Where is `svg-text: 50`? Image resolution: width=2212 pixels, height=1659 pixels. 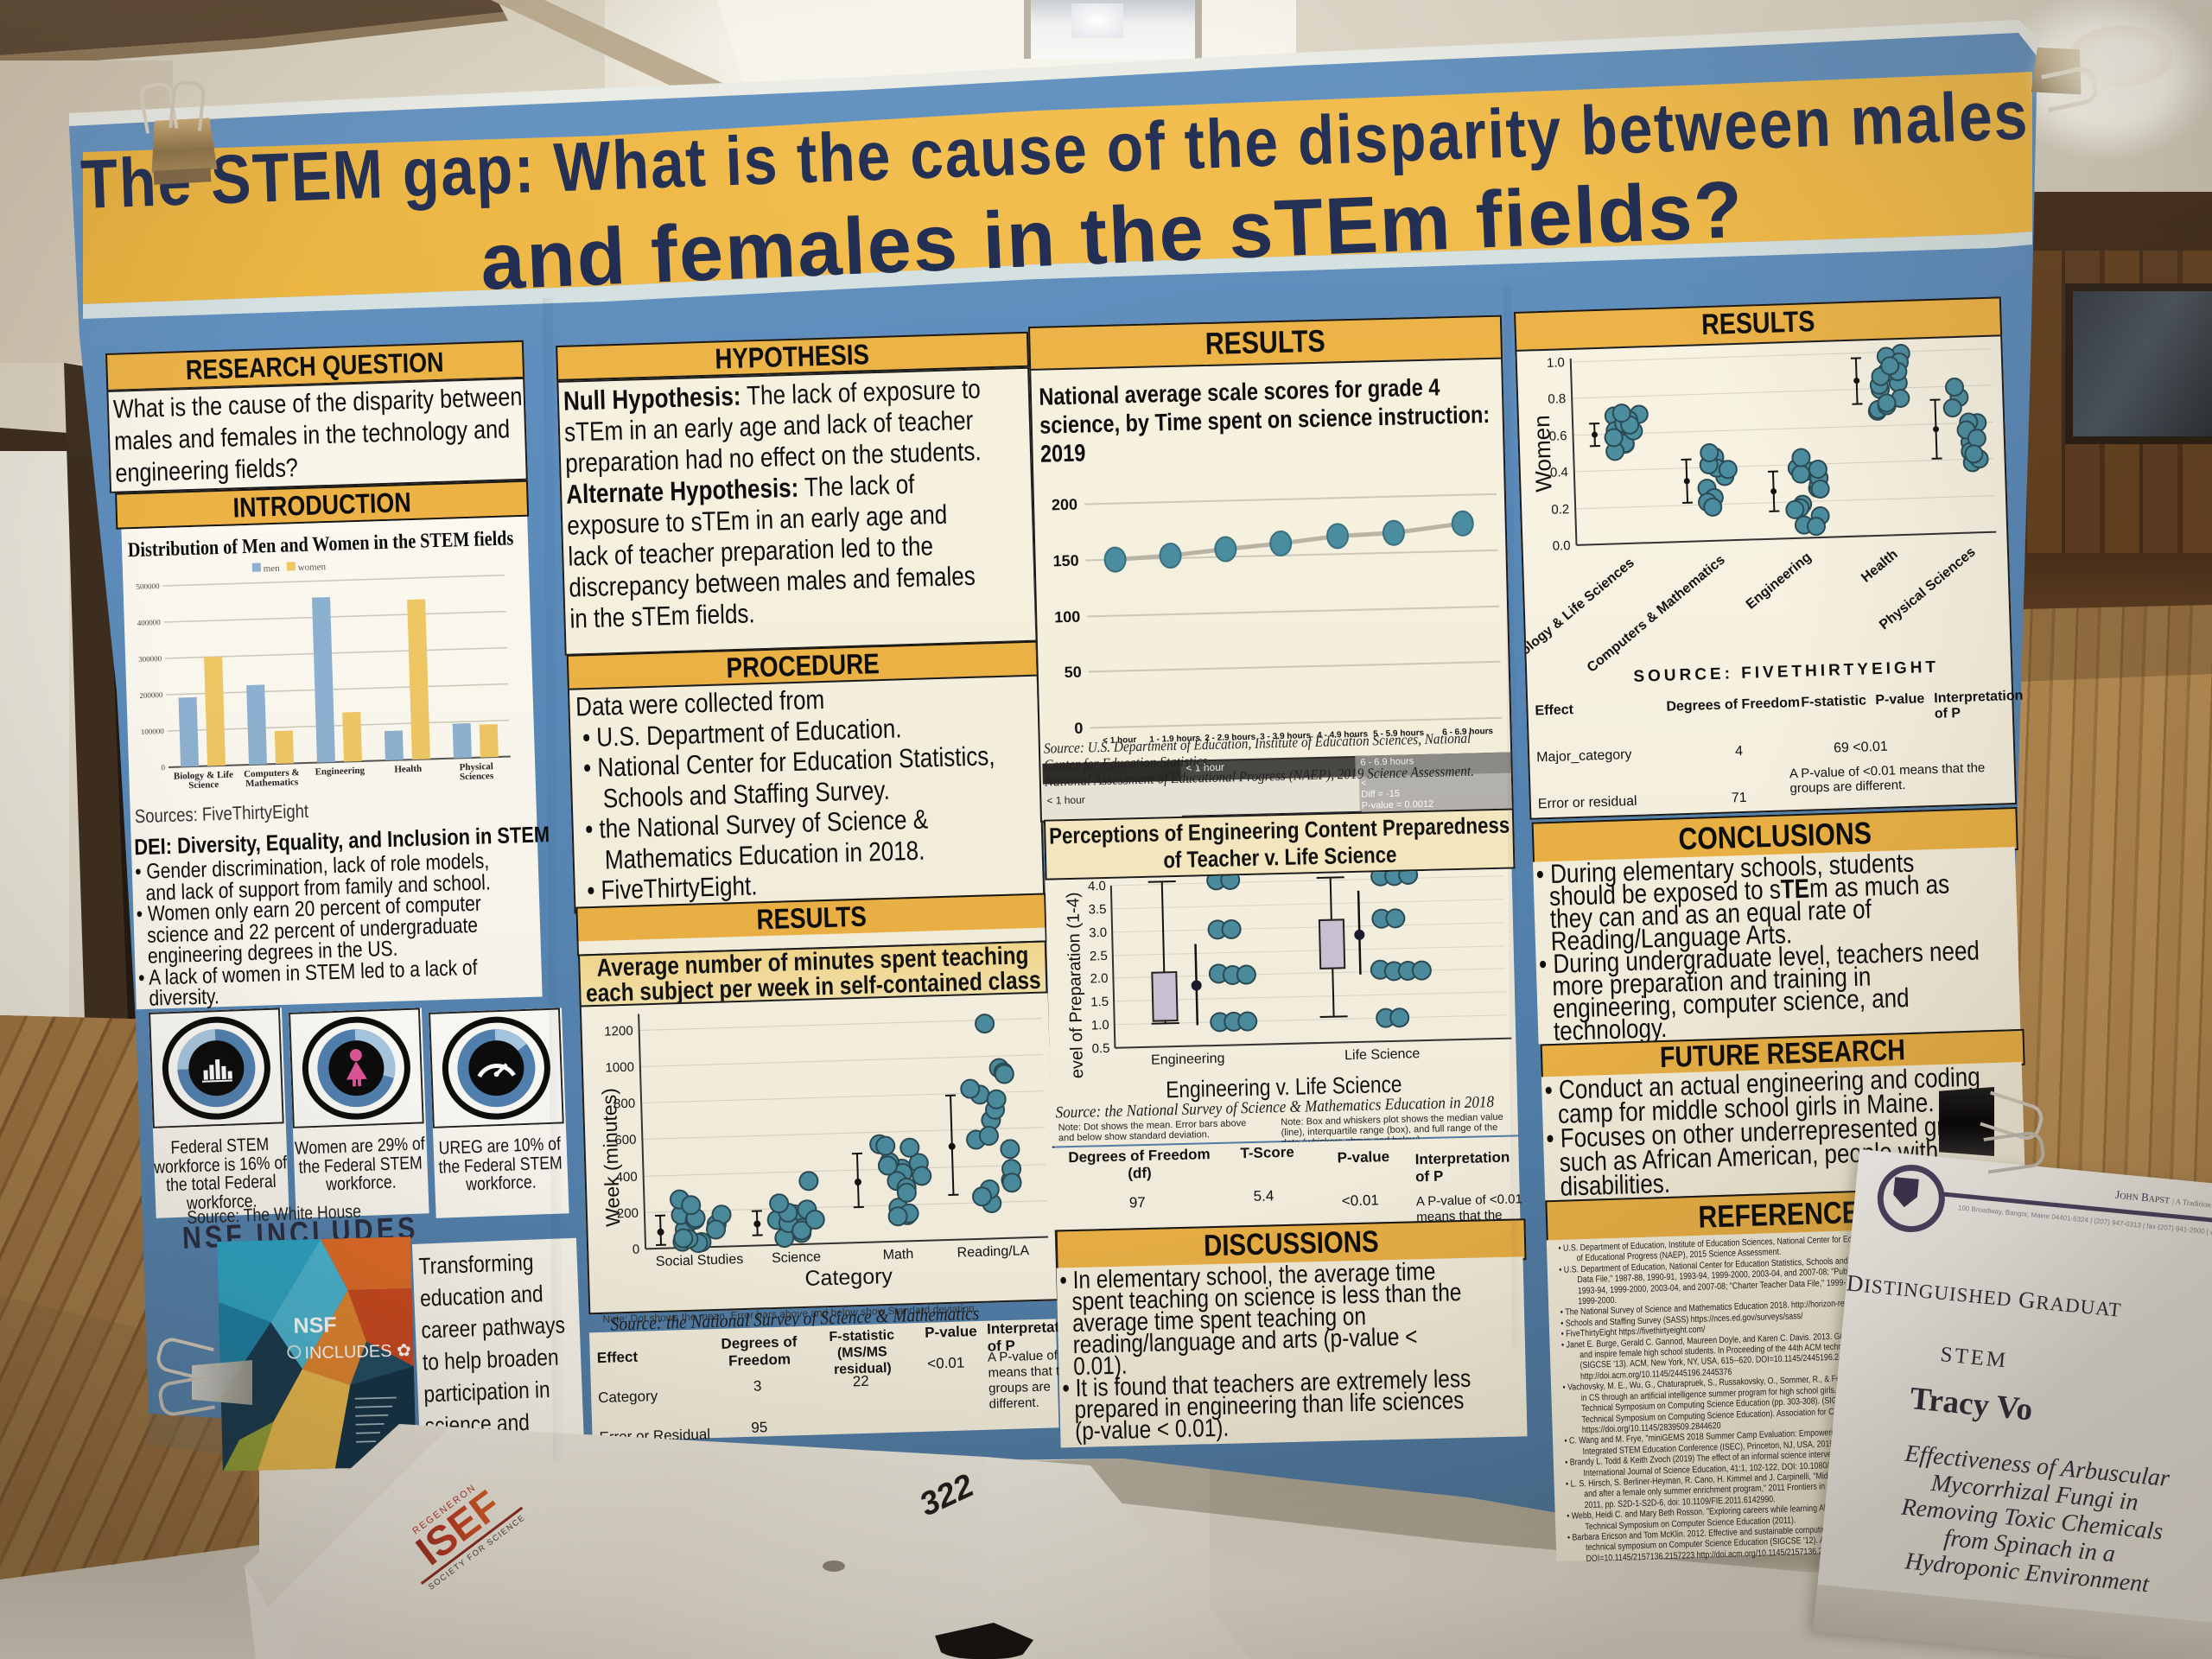 svg-text: 50 is located at coordinates (1074, 672).